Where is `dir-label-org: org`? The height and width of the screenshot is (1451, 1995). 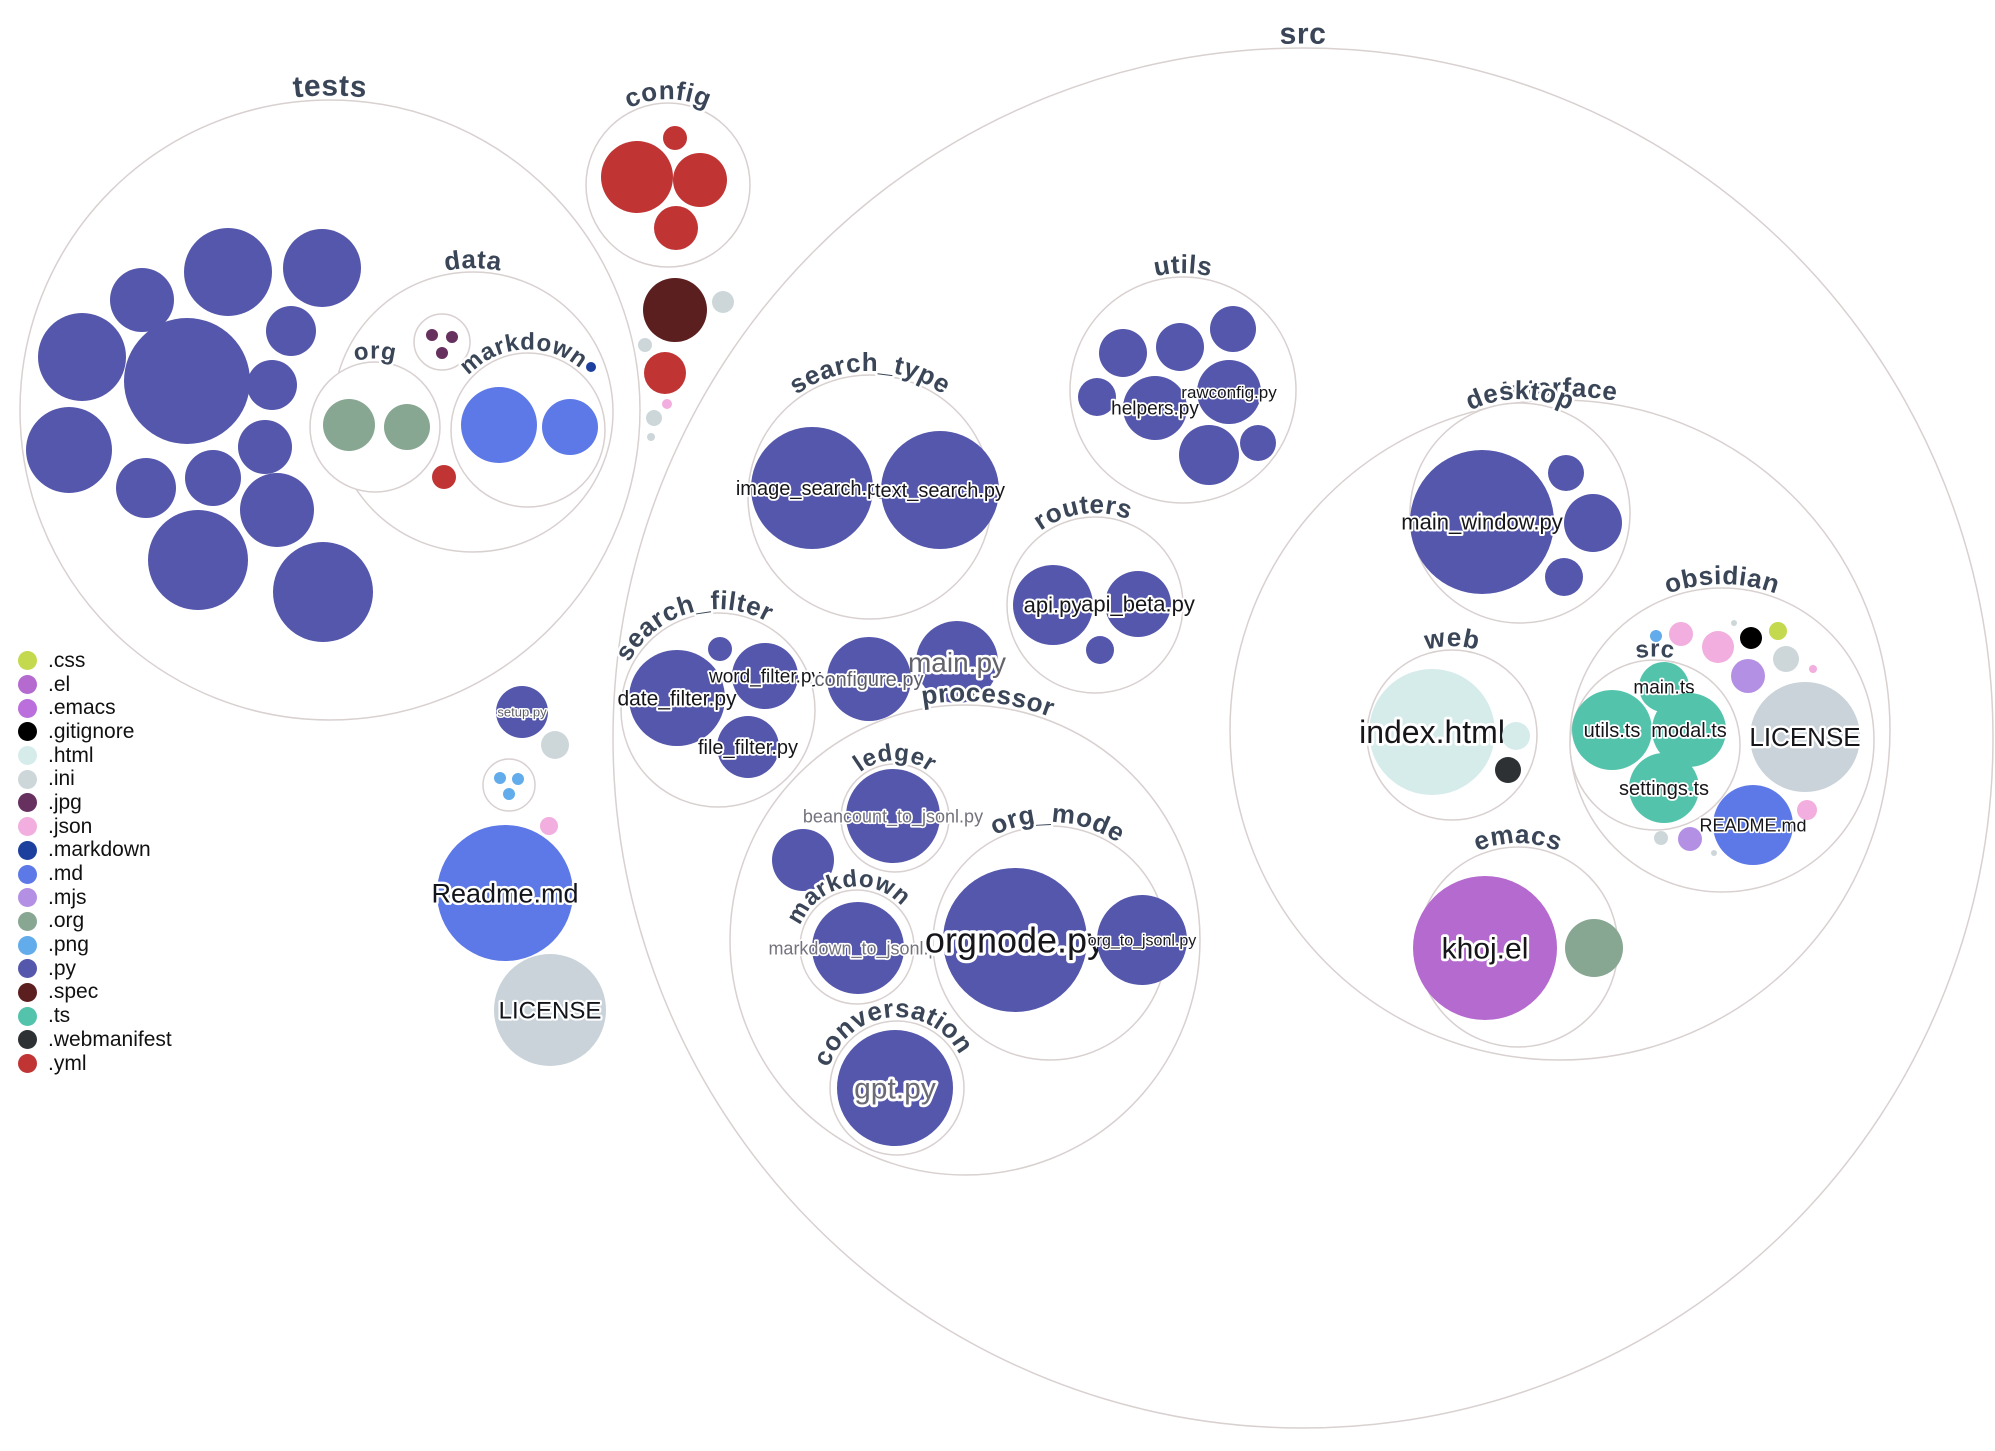
dir-label-org: org is located at coordinates (374, 351).